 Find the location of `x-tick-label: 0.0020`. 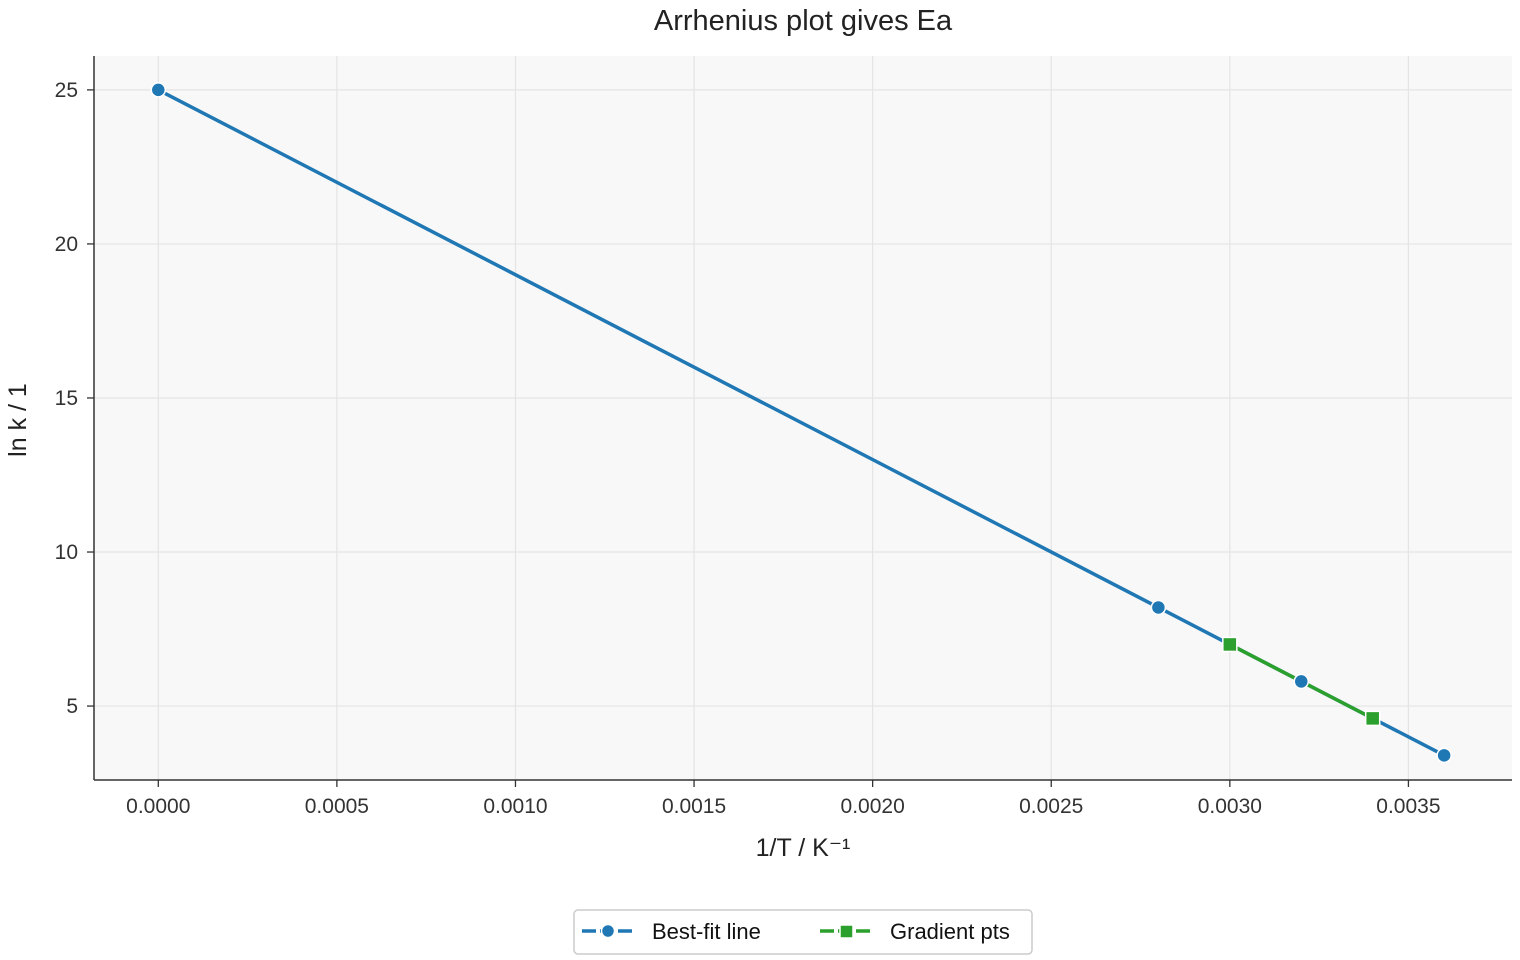

x-tick-label: 0.0020 is located at coordinates (873, 806).